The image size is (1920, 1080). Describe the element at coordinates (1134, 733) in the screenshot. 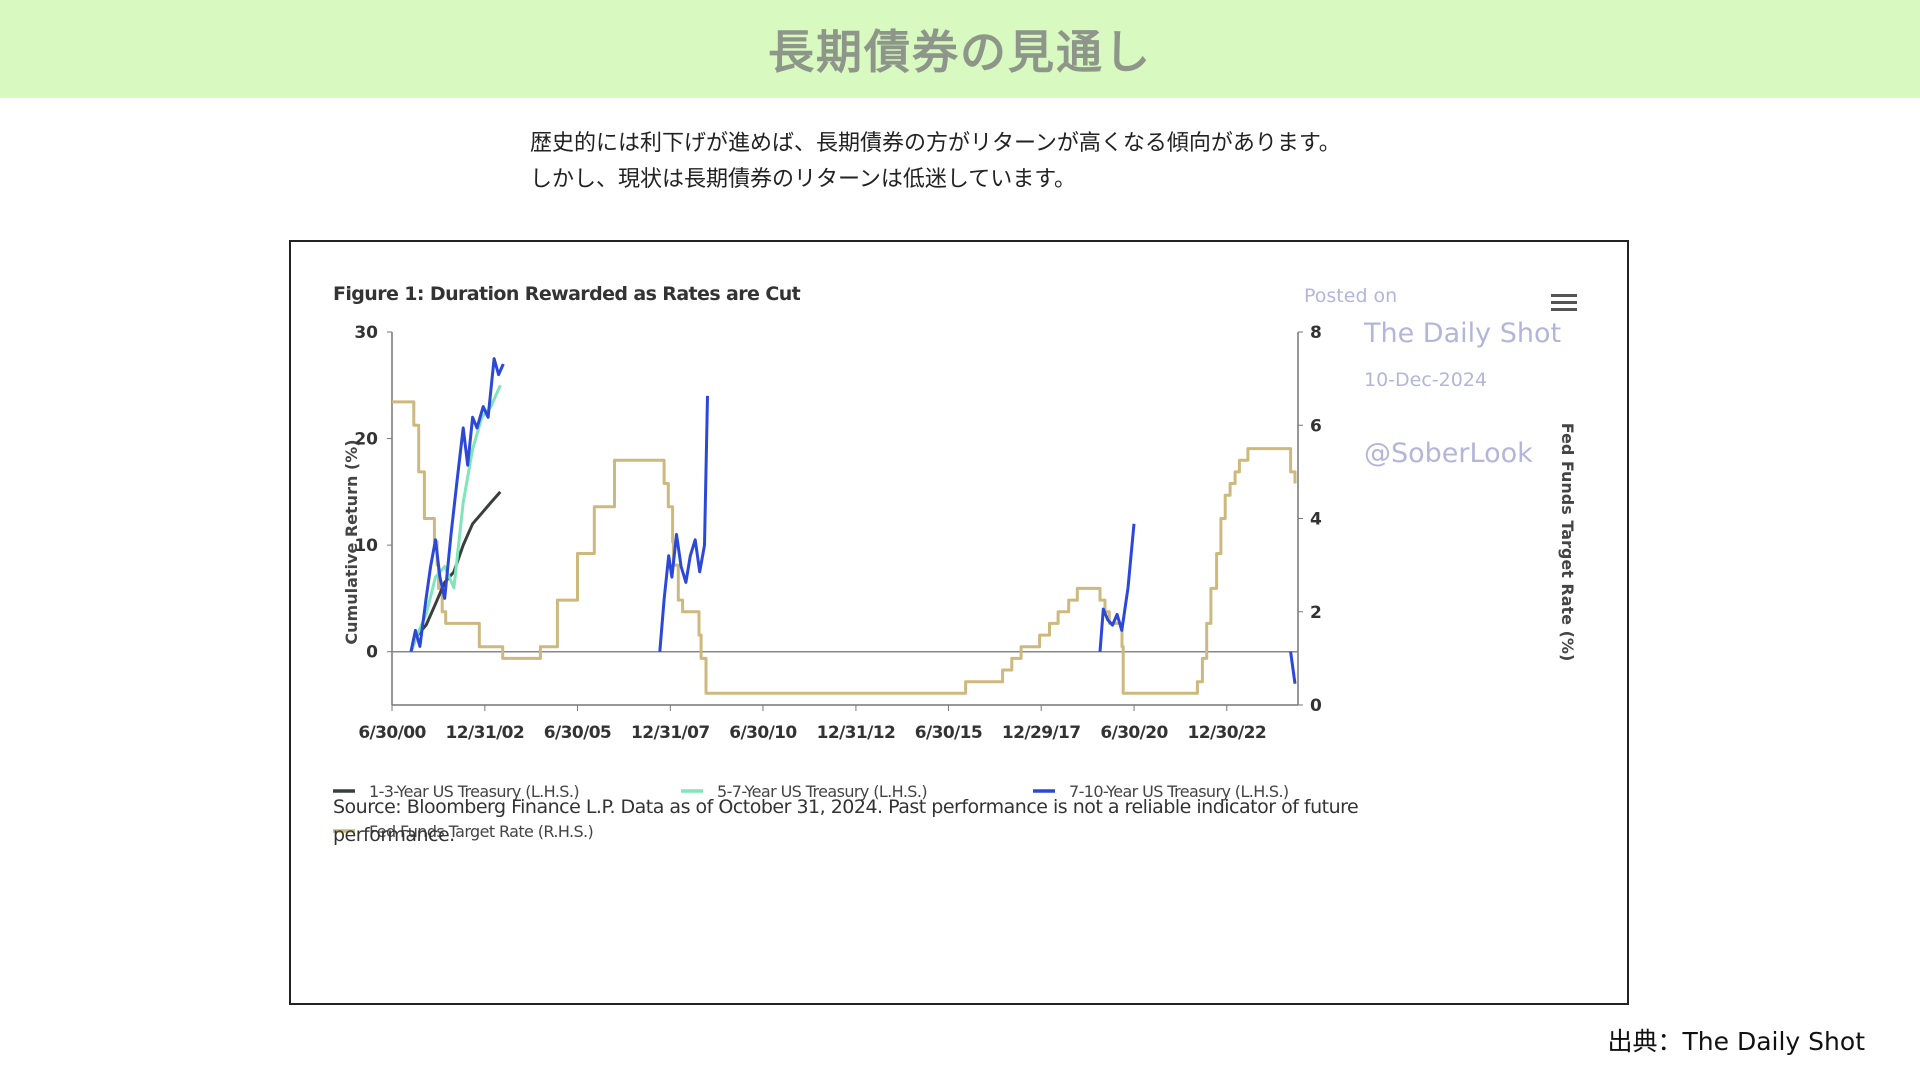

I see `x-tick-label: 6/30/20` at that location.